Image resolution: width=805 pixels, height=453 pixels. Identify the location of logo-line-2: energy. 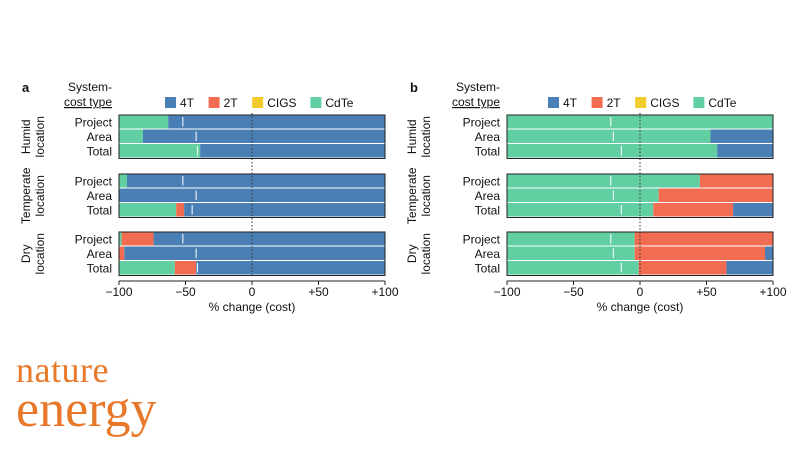
(86, 409).